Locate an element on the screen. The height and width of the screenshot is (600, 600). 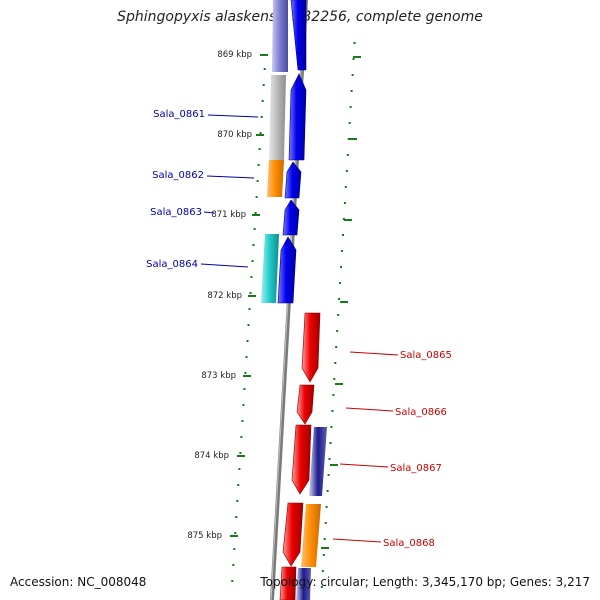
scale-label-873: 873 kbp is located at coordinates (226, 376).